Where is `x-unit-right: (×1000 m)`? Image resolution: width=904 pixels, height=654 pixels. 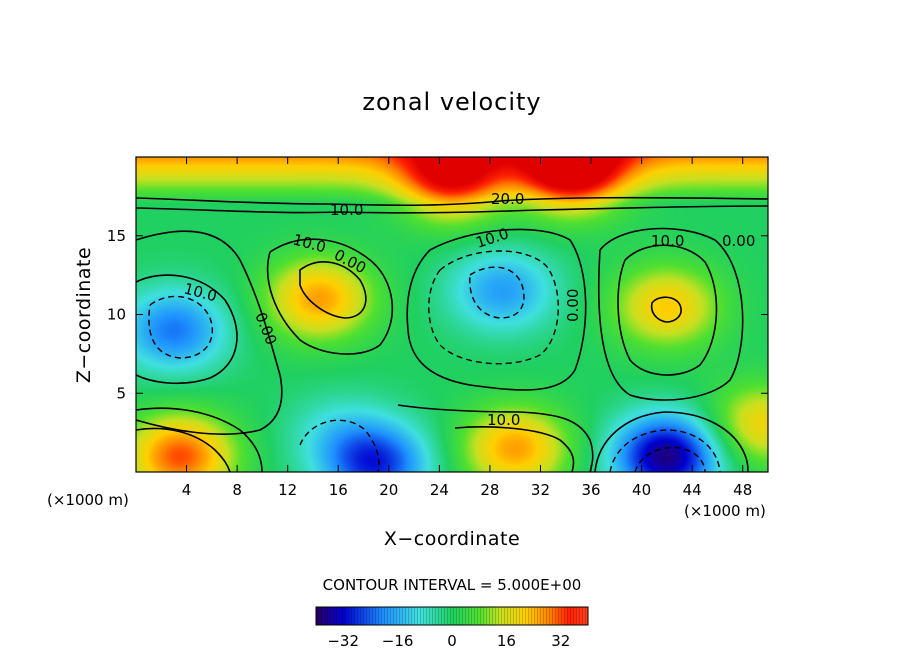 x-unit-right: (×1000 m) is located at coordinates (725, 511).